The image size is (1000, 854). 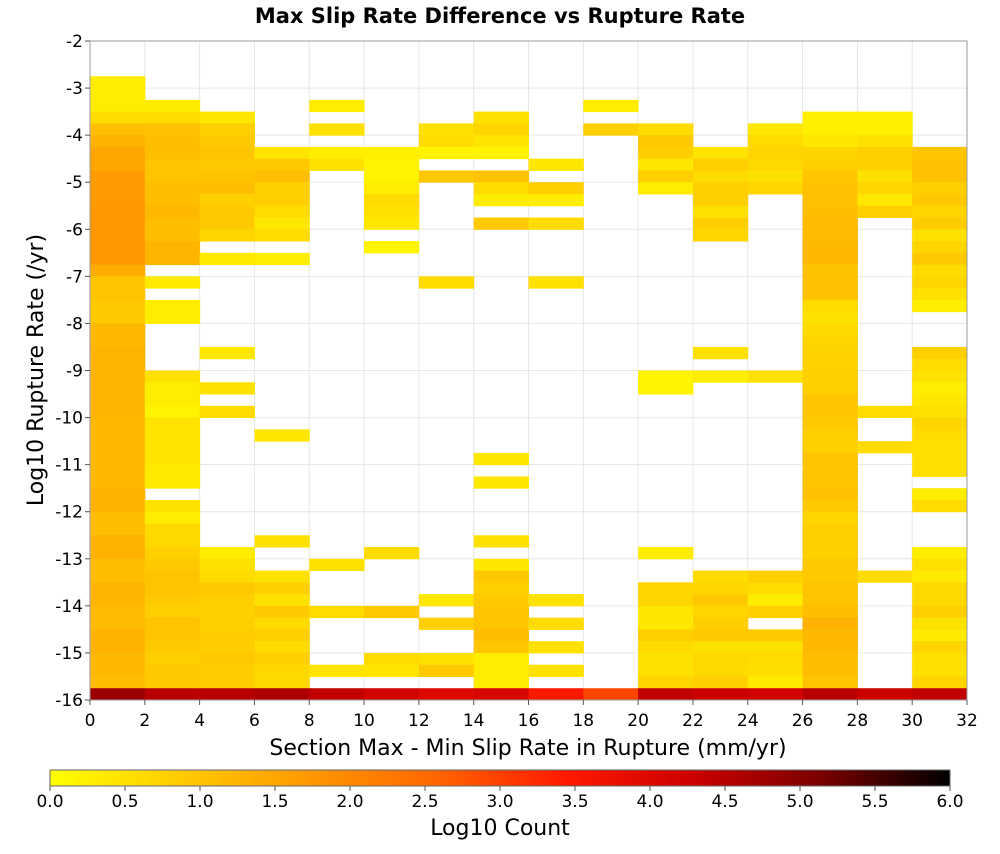 What do you see at coordinates (199, 721) in the screenshot?
I see `x-tick-label: 4` at bounding box center [199, 721].